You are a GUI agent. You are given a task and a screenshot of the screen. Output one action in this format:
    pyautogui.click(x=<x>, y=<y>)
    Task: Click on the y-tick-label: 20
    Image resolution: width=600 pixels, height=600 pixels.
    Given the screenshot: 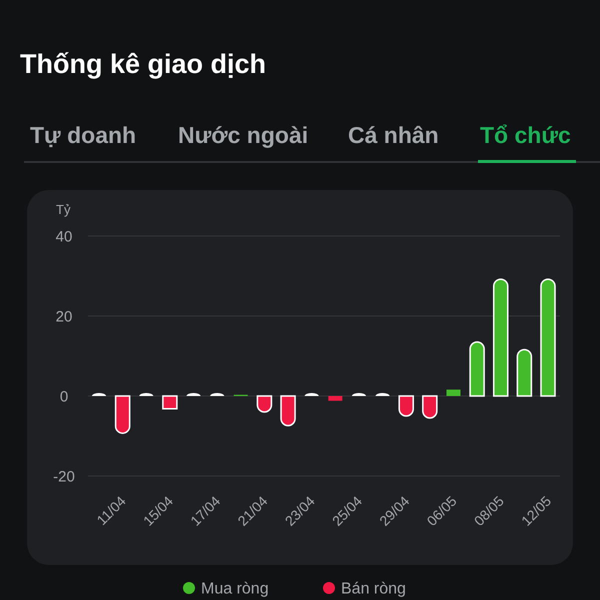 What is the action you would take?
    pyautogui.click(x=64, y=317)
    